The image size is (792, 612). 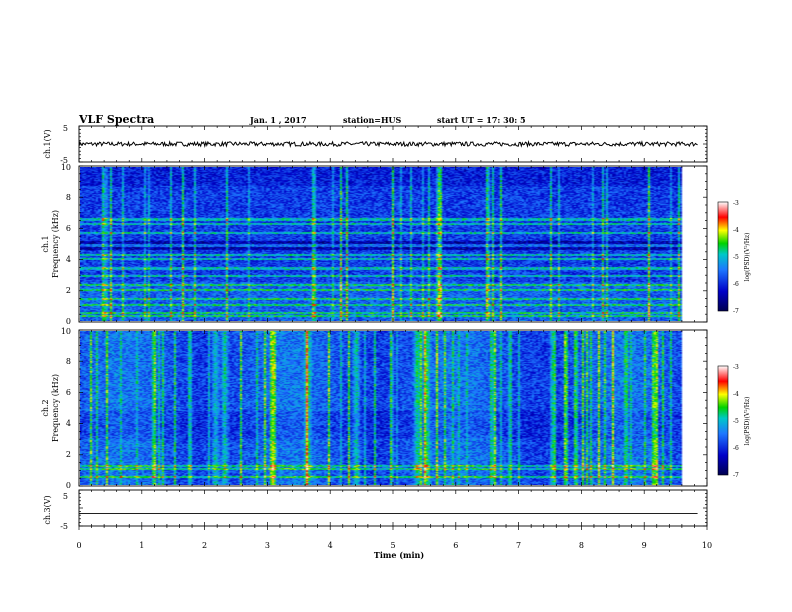 I want to click on x-tick-labels: 0 1 2 3 4 5 6 7 8 9 10, so click(x=394, y=545).